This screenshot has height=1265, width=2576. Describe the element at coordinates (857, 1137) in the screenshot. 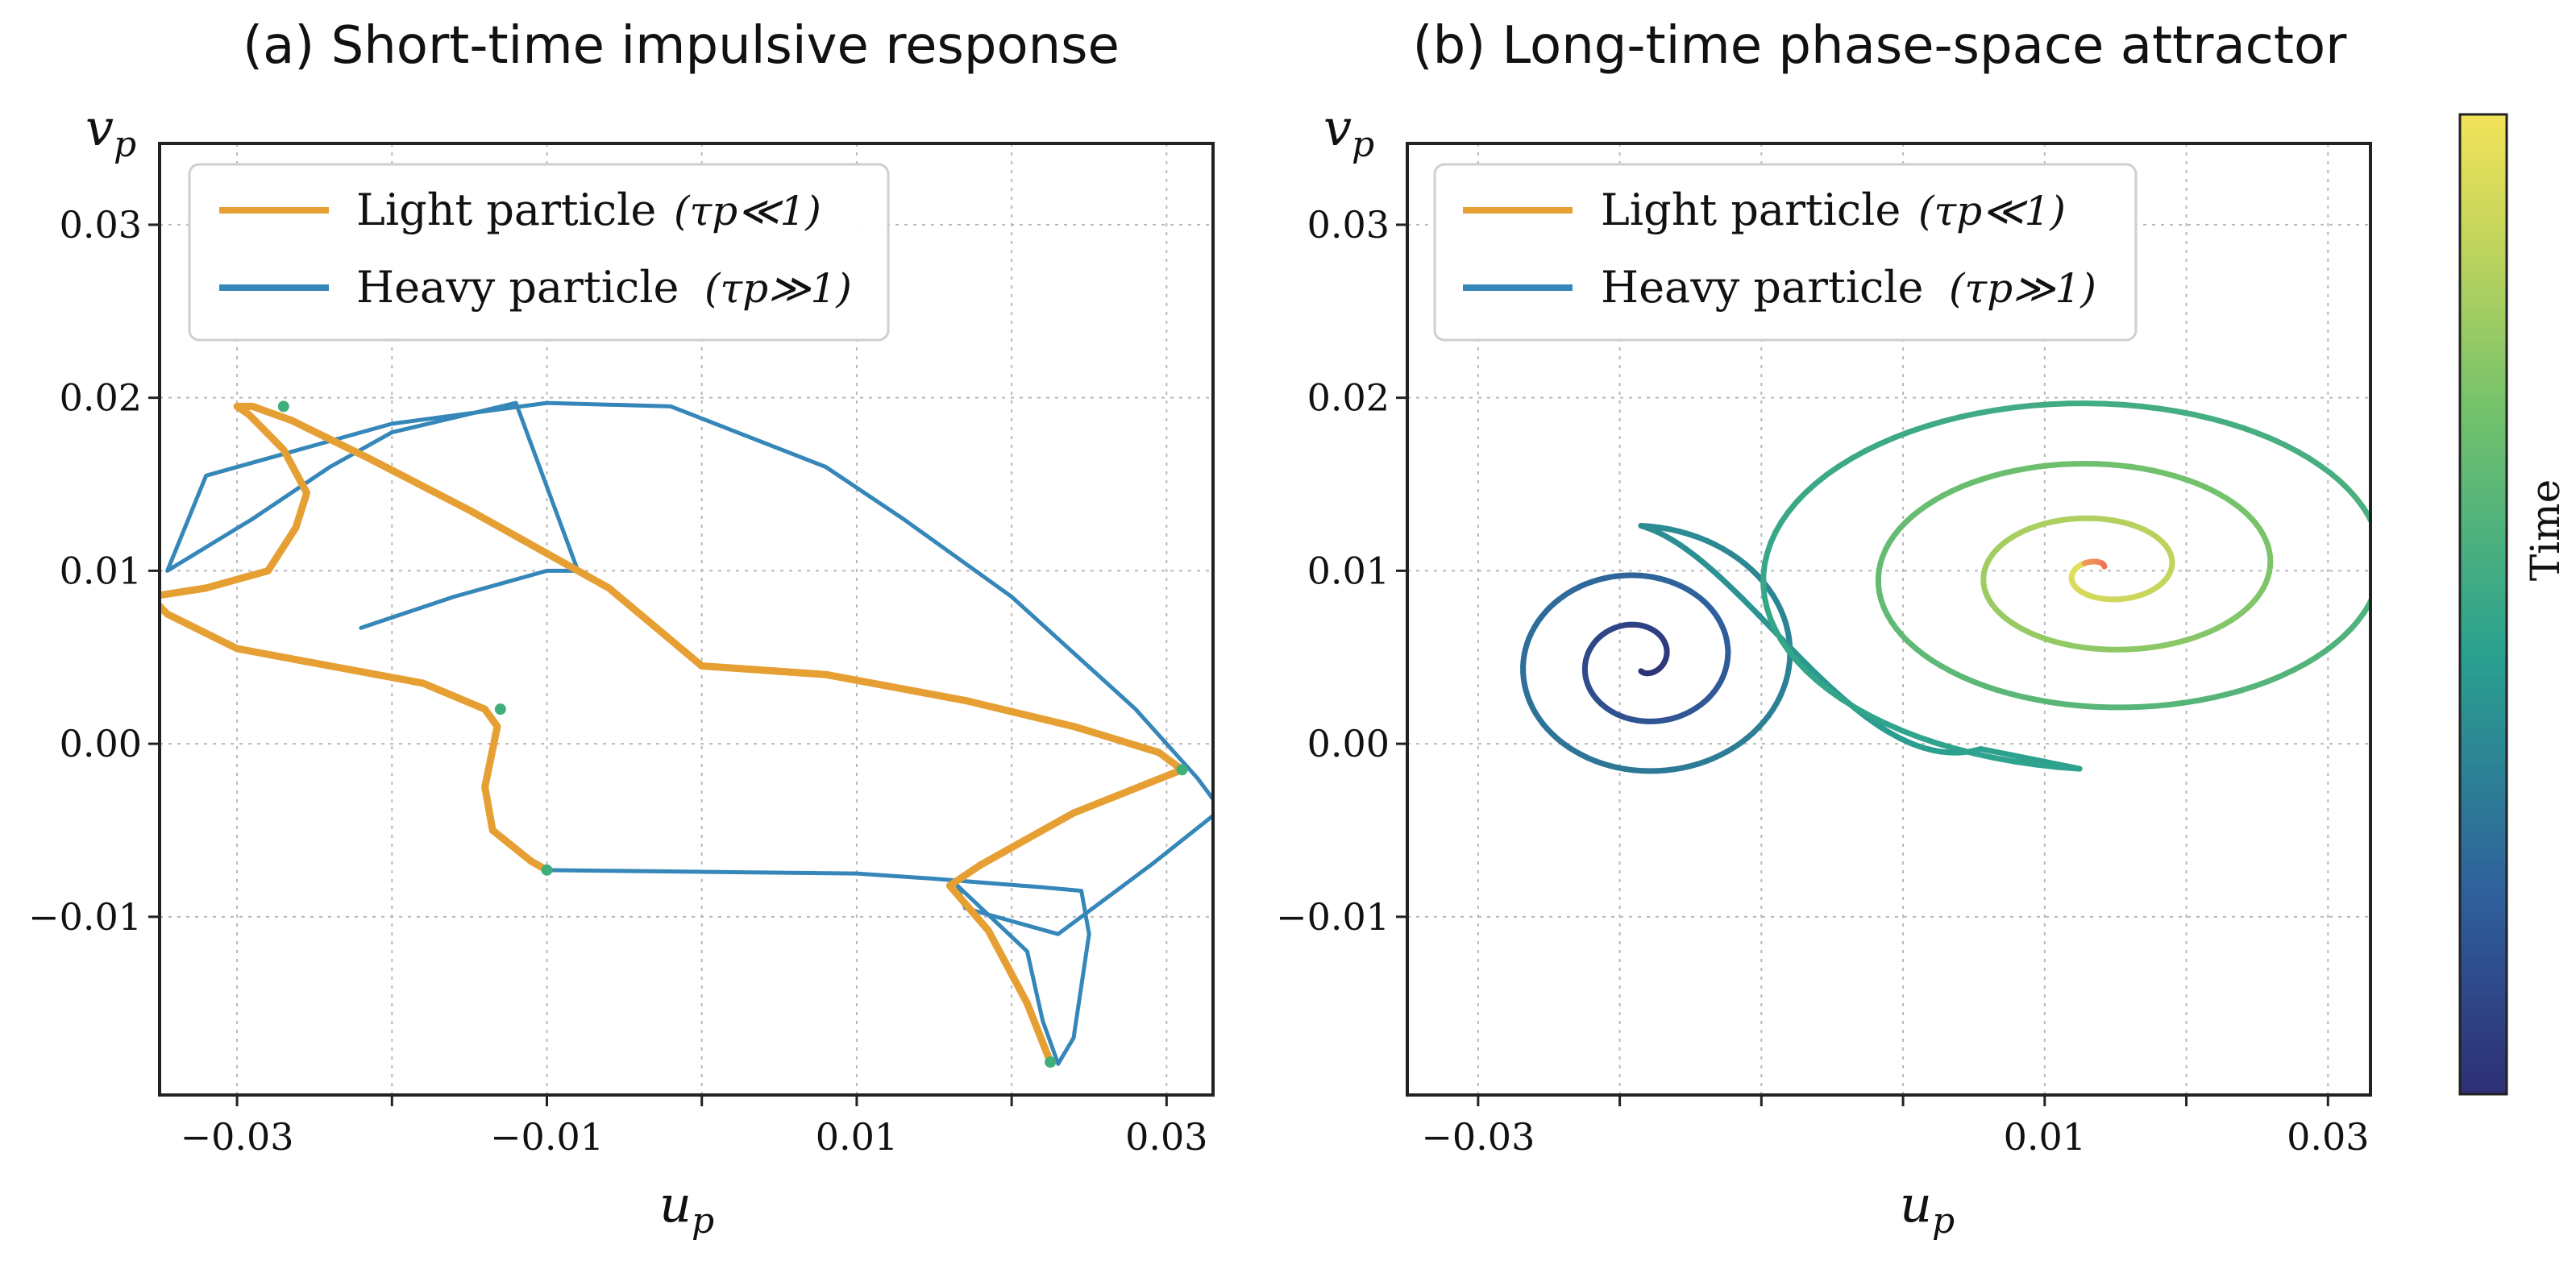

I see `panel-a-xtick-label: 0.01` at that location.